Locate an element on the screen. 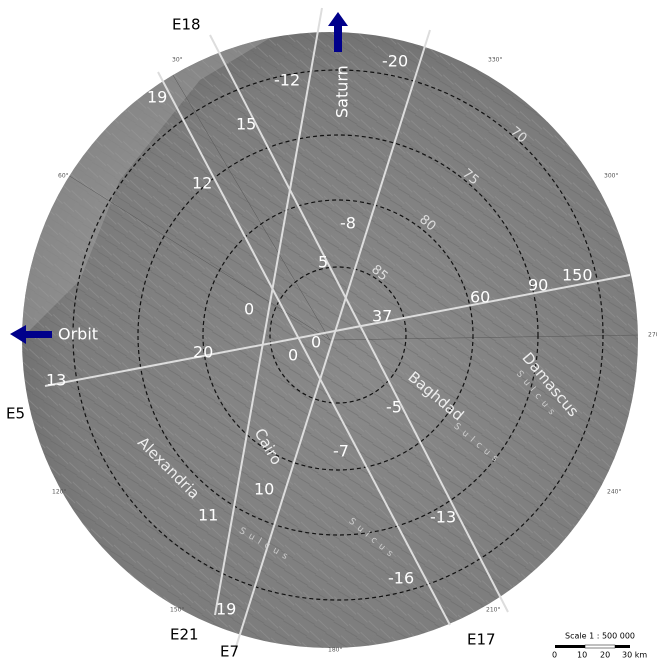 The image size is (657, 659). longitude-label: 210° is located at coordinates (493, 610).